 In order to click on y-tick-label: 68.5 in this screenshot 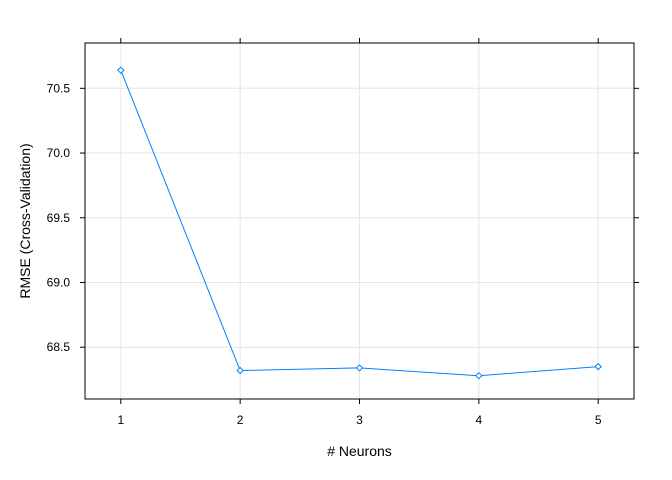, I will do `click(59, 347)`.